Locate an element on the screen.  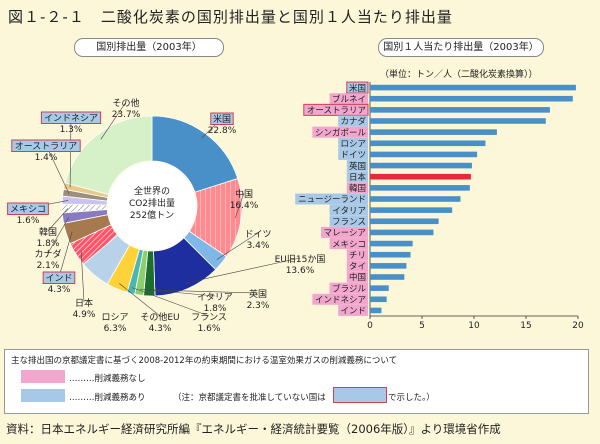
bar-category-label-3: カナダ is located at coordinates (353, 121).